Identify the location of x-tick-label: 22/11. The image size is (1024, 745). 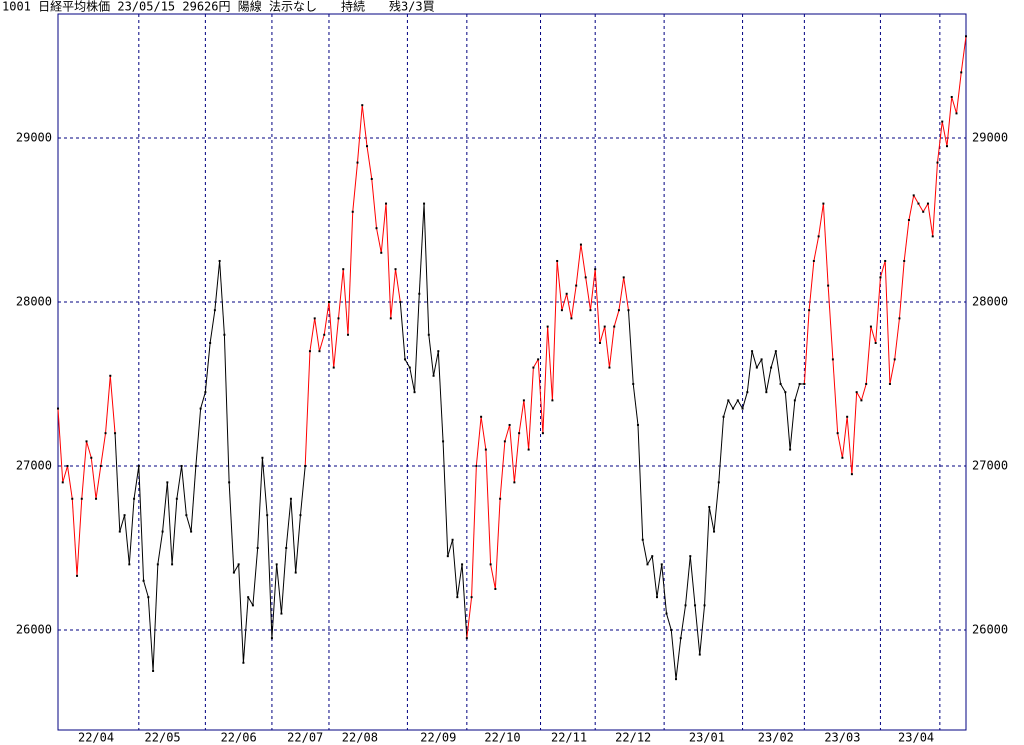
(569, 738).